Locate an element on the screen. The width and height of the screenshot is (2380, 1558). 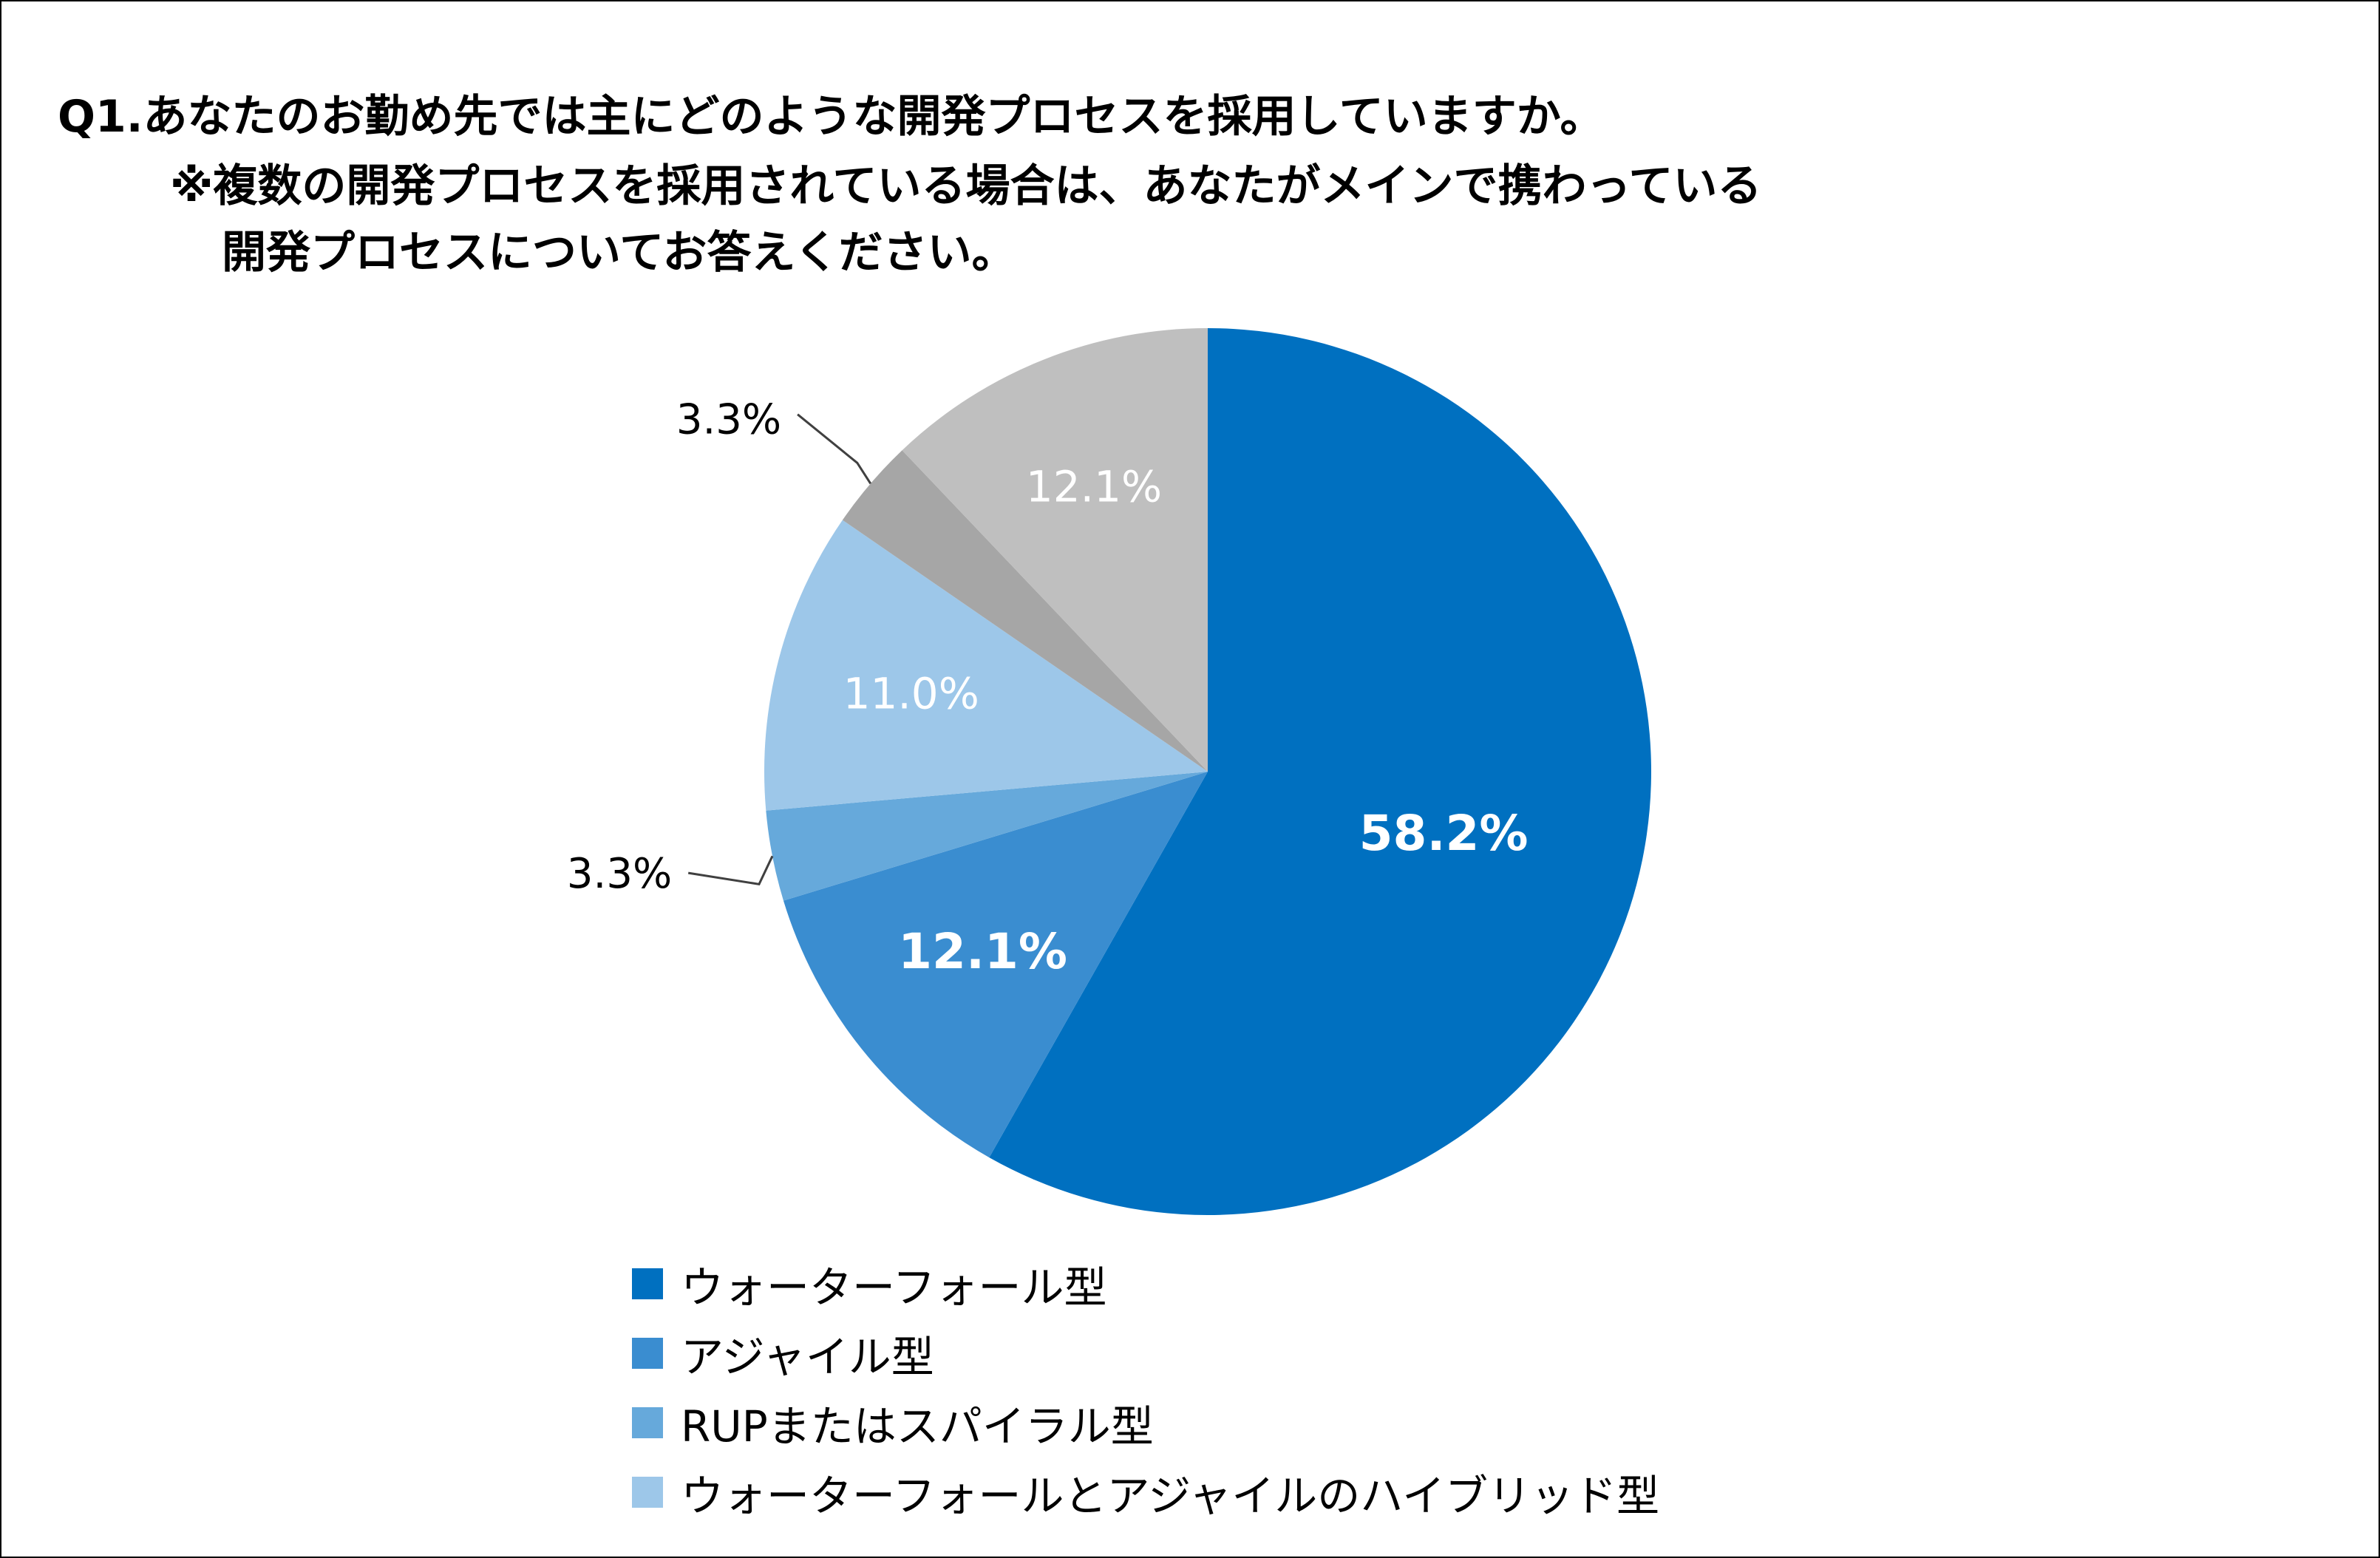
data-label-waterfall: 58.2% is located at coordinates (1444, 833).